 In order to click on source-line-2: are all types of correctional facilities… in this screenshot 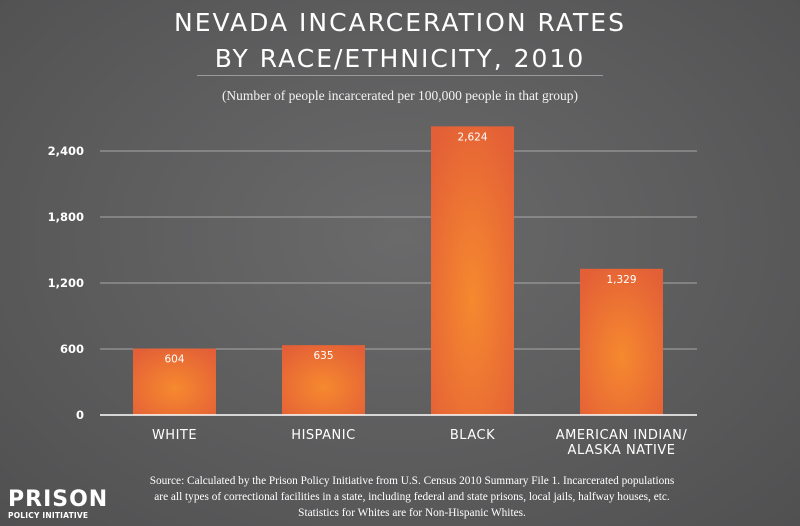, I will do `click(412, 497)`.